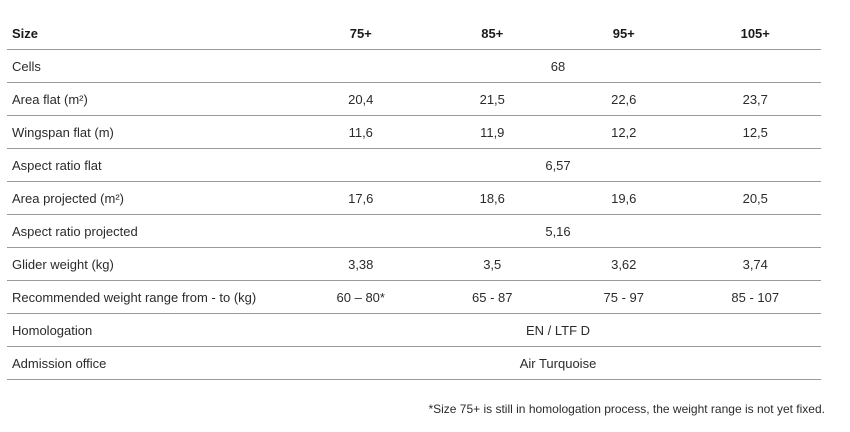 The image size is (850, 432). I want to click on row-value: 18,6, so click(492, 198).